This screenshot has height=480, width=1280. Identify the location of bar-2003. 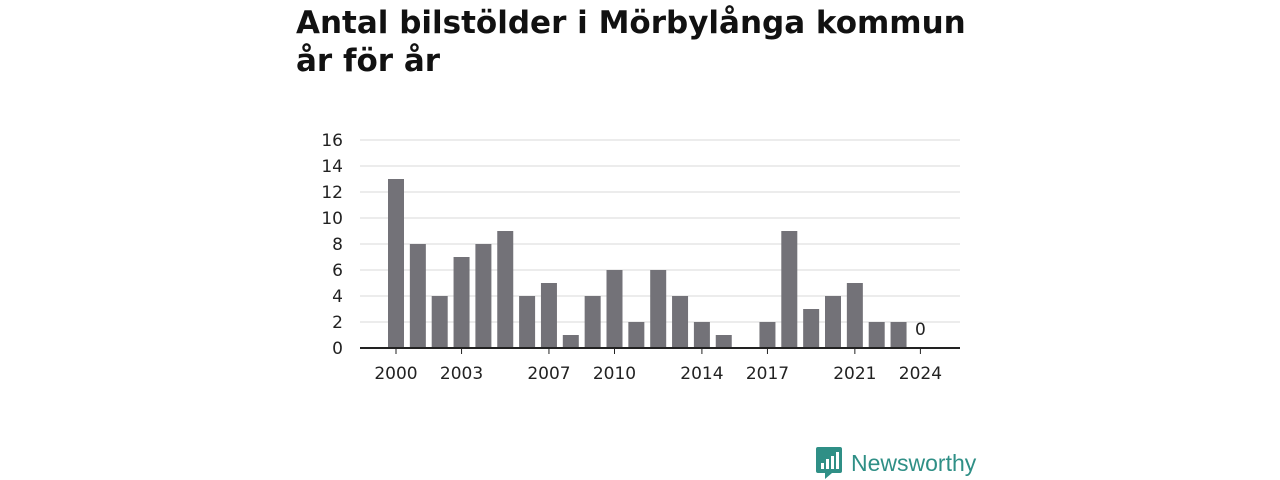
(461, 302).